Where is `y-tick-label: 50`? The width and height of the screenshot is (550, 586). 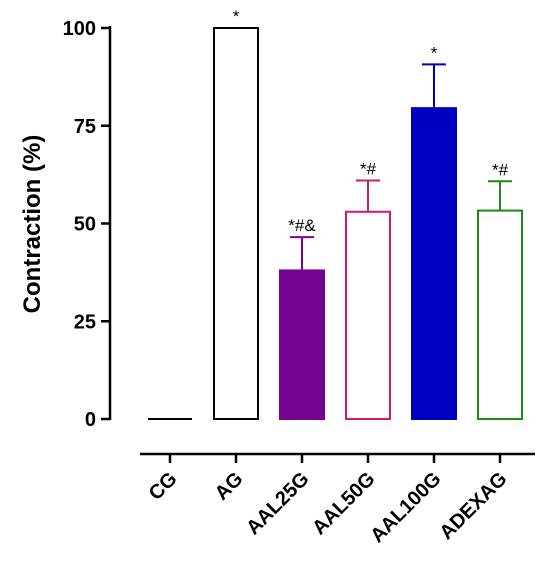 y-tick-label: 50 is located at coordinates (85, 225).